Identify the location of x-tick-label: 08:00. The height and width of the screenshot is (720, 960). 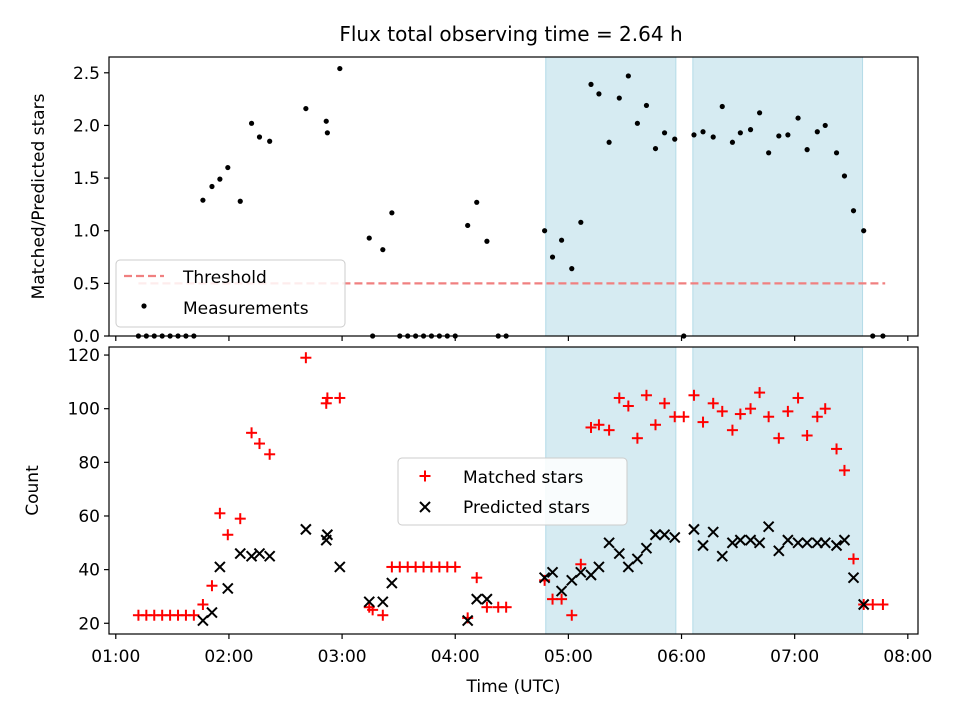
(907, 657).